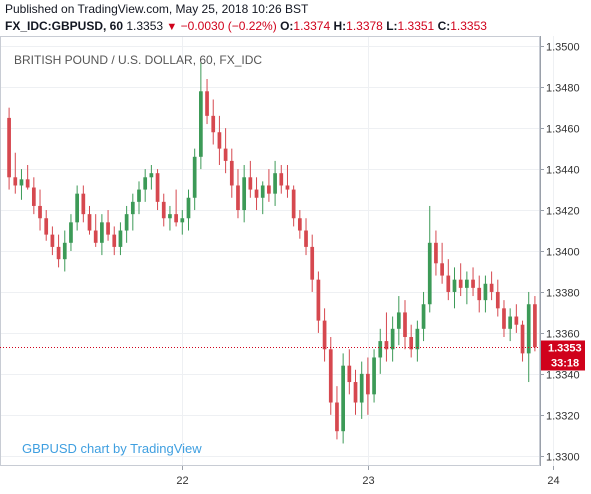 The height and width of the screenshot is (494, 591). What do you see at coordinates (182, 481) in the screenshot?
I see `xtick-label-0: 22` at bounding box center [182, 481].